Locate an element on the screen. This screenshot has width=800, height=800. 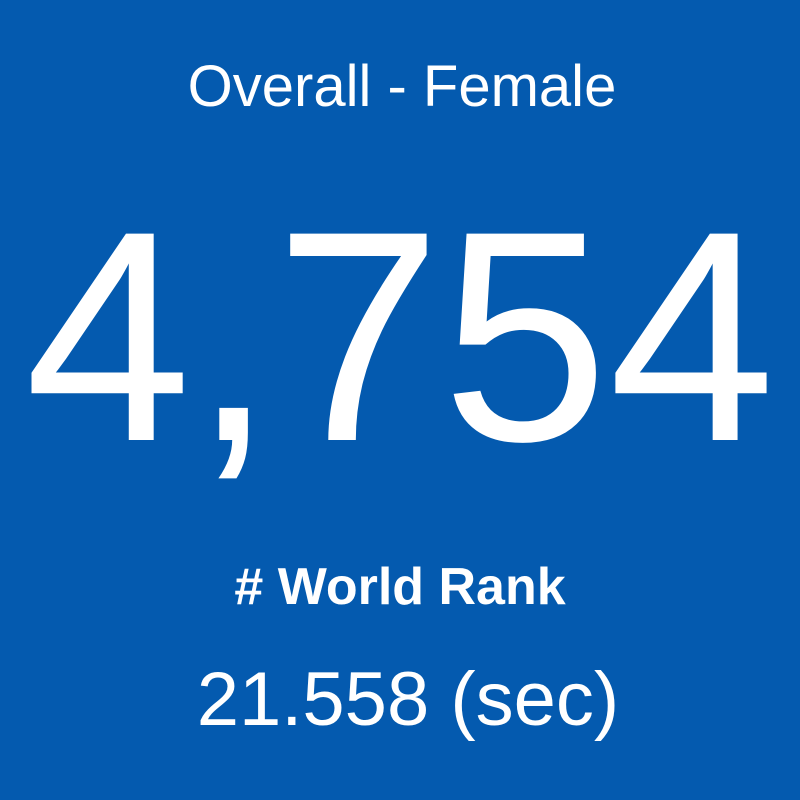
time-value: 21.558 (sec) is located at coordinates (408, 699).